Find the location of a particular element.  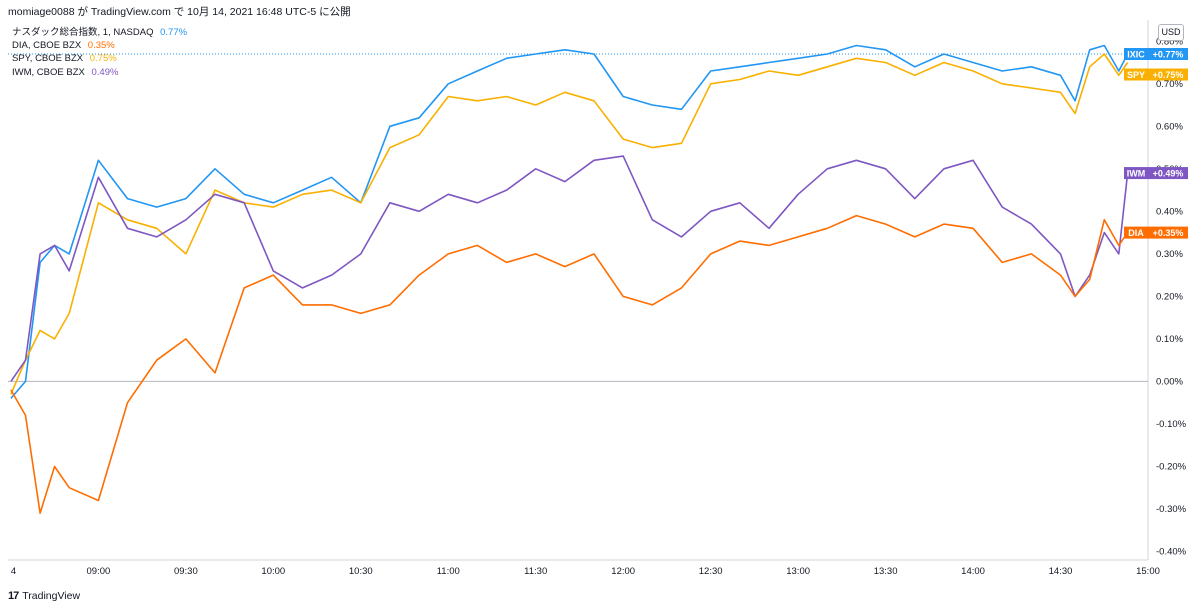

x-tick-label: 10:30 is located at coordinates (361, 571).